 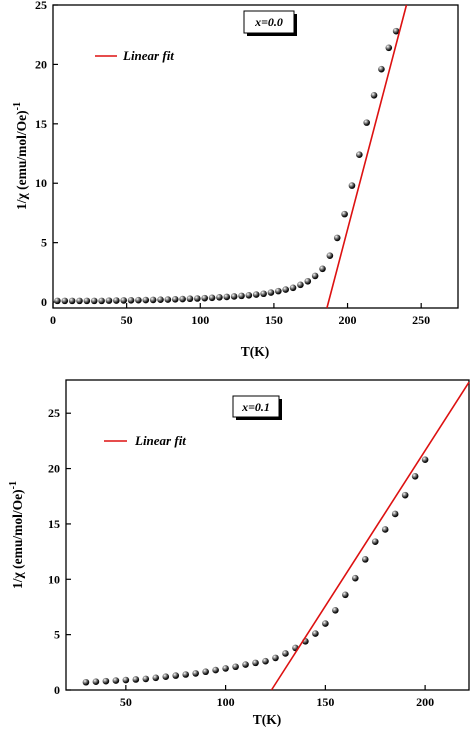 What do you see at coordinates (57, 635) in the screenshot?
I see `y-tick-label: 5` at bounding box center [57, 635].